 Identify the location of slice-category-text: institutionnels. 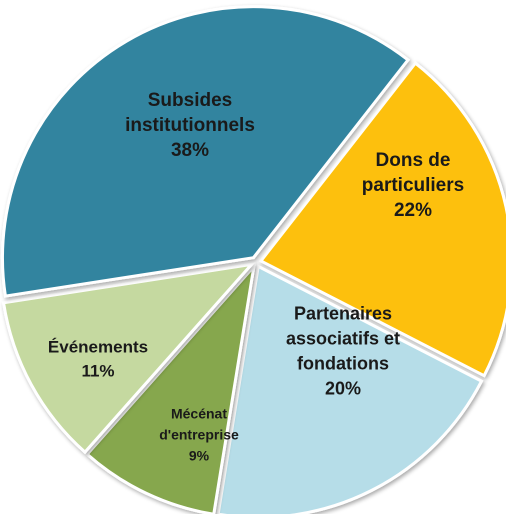
(190, 125).